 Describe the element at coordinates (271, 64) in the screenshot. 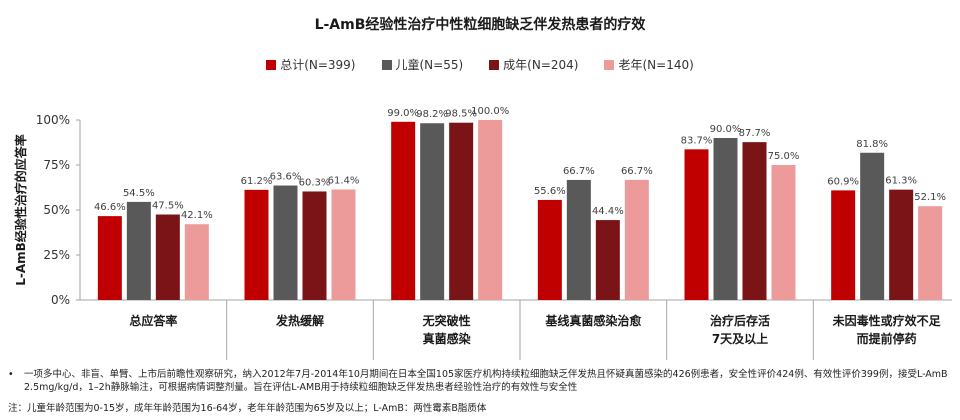

I see `legend-swatch-total` at that location.